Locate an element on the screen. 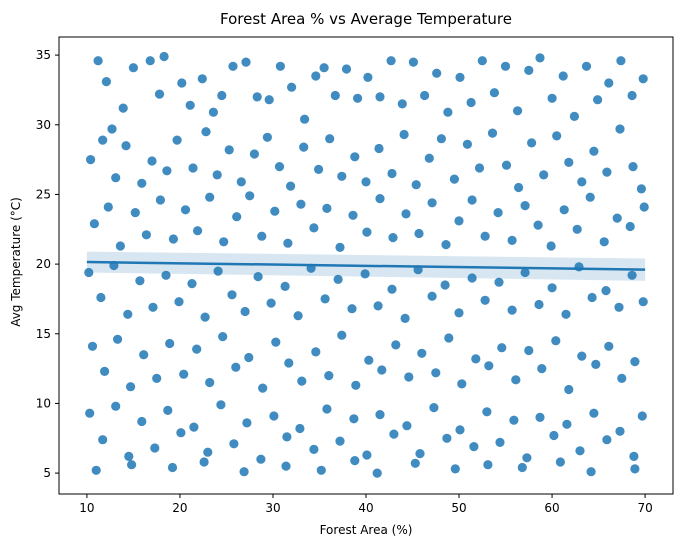  y-tick-label: 15 is located at coordinates (43, 334).